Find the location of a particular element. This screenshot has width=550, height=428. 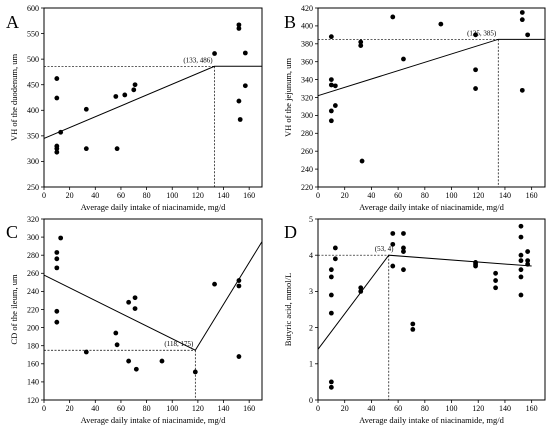

y-tick-label: 320 is located at coordinates (33, 219).